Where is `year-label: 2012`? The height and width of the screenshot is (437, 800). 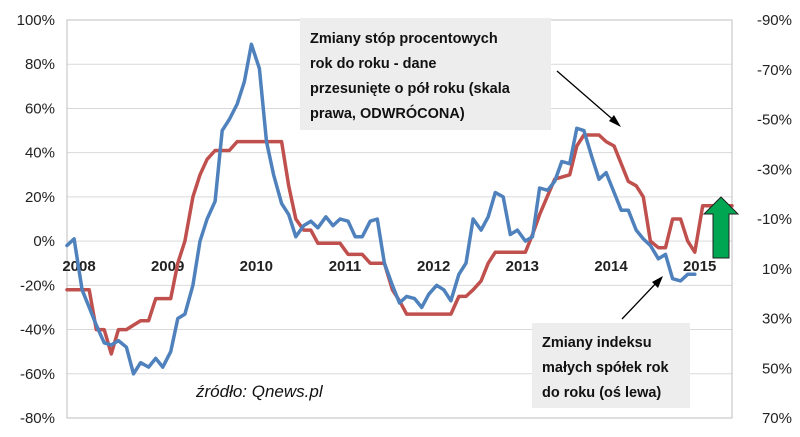
year-label: 2012 is located at coordinates (433, 266).